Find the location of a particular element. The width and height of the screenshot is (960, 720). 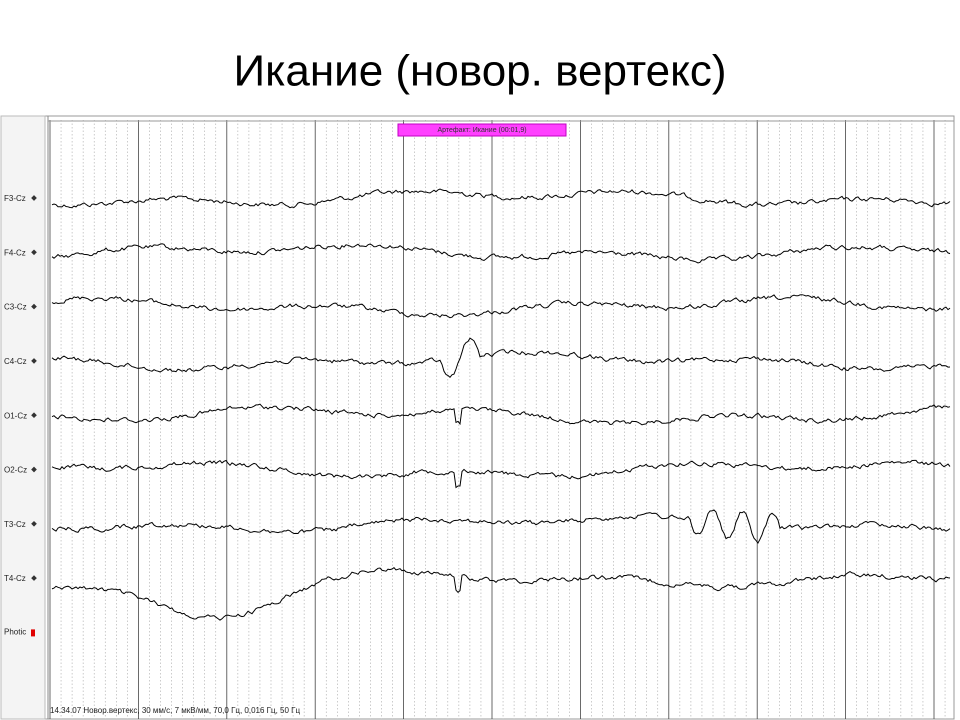

channel-label: F3-Cz is located at coordinates (15, 198).